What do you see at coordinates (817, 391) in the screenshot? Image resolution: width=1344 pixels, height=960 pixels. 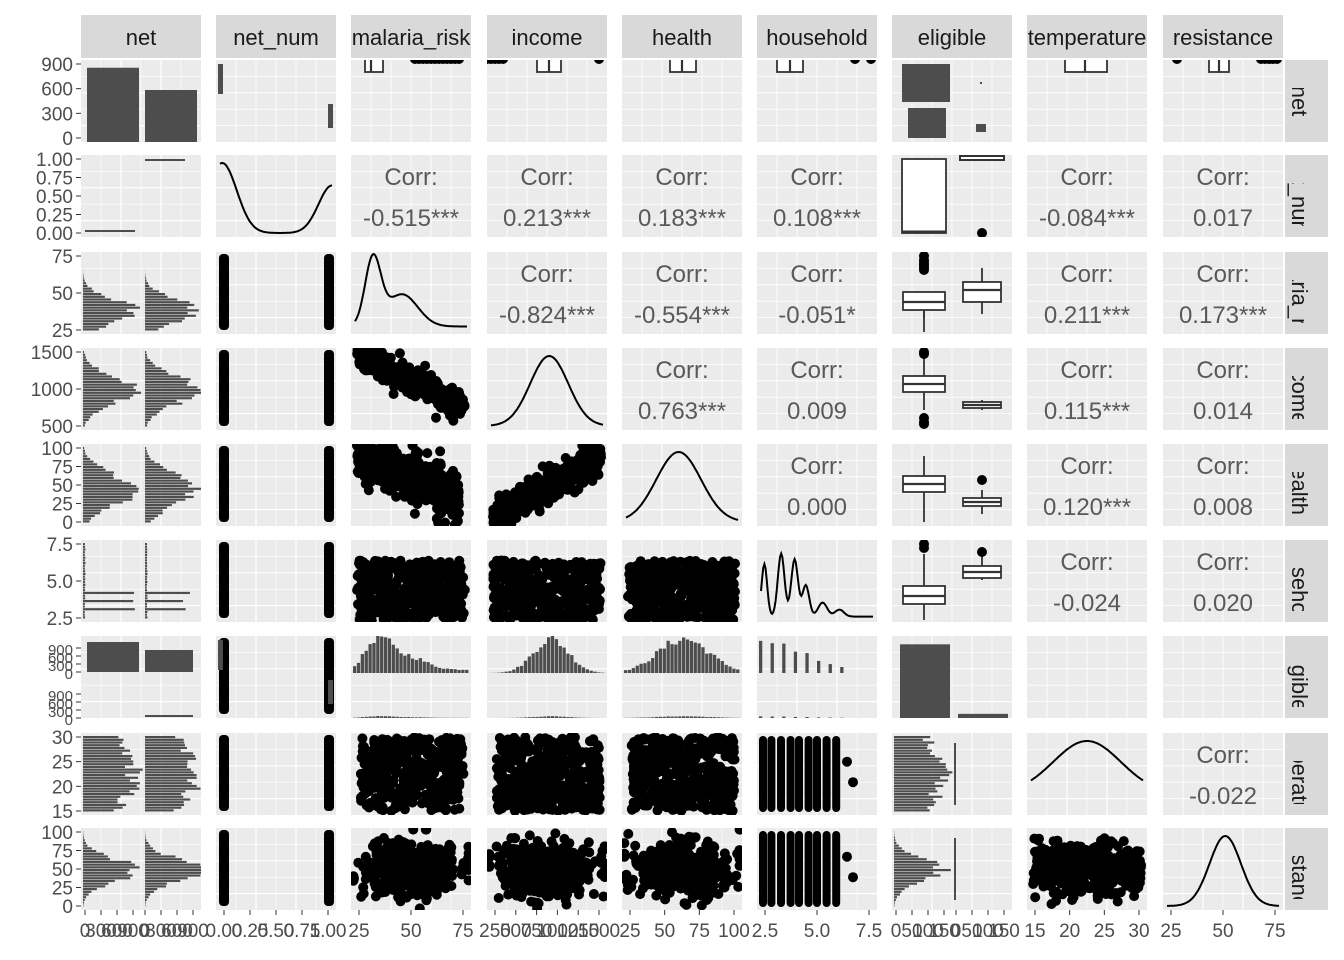 I see `corr-cell: Corr: 0.009` at bounding box center [817, 391].